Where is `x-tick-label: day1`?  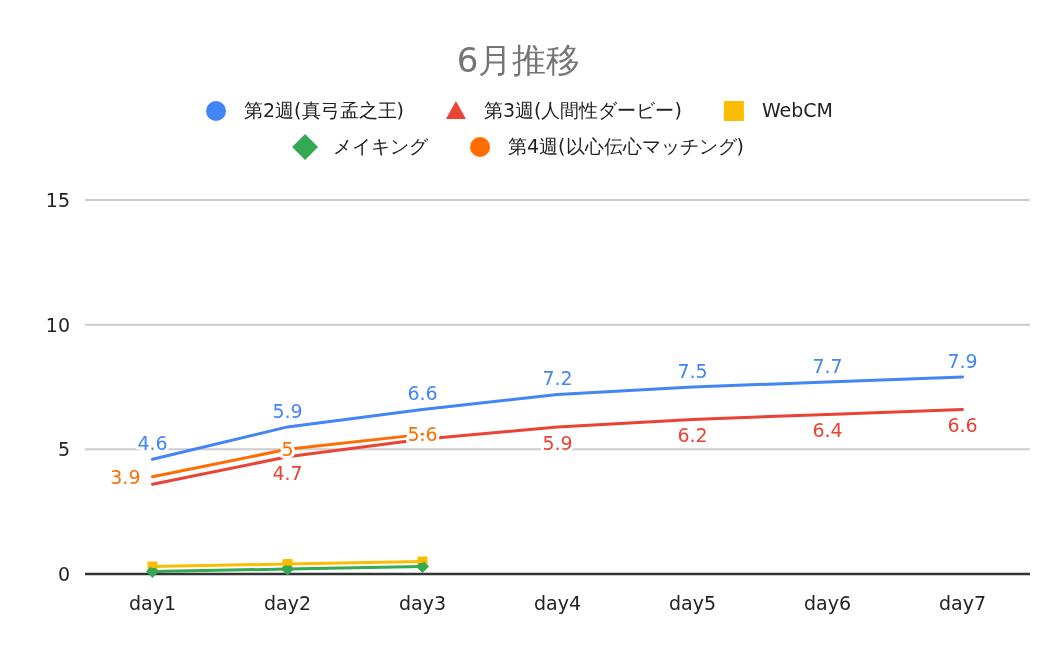
x-tick-label: day1 is located at coordinates (152, 603).